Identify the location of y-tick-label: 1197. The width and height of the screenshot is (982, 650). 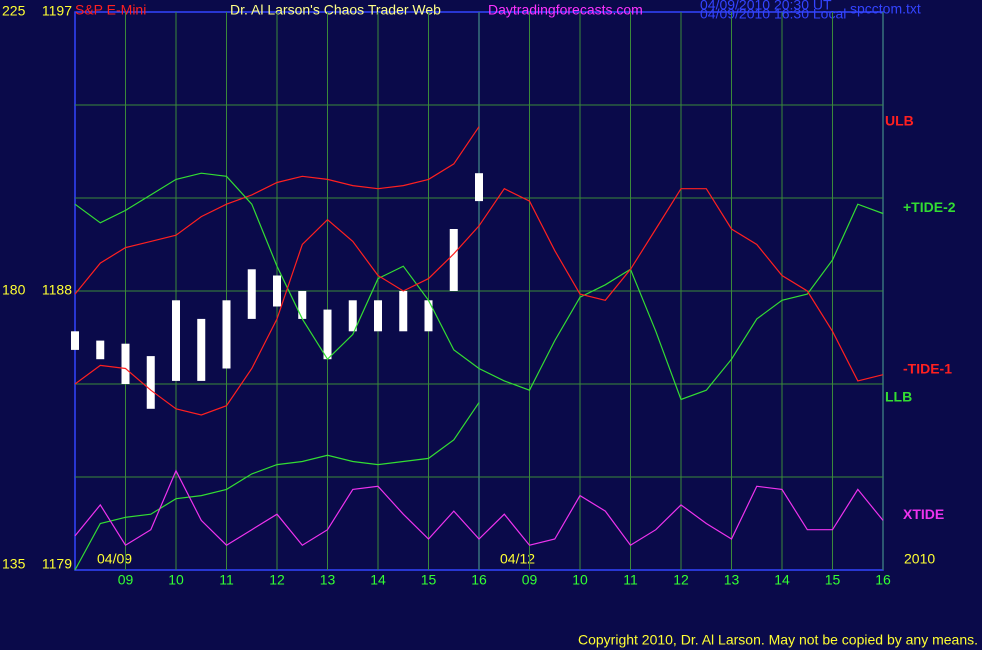
(57, 11).